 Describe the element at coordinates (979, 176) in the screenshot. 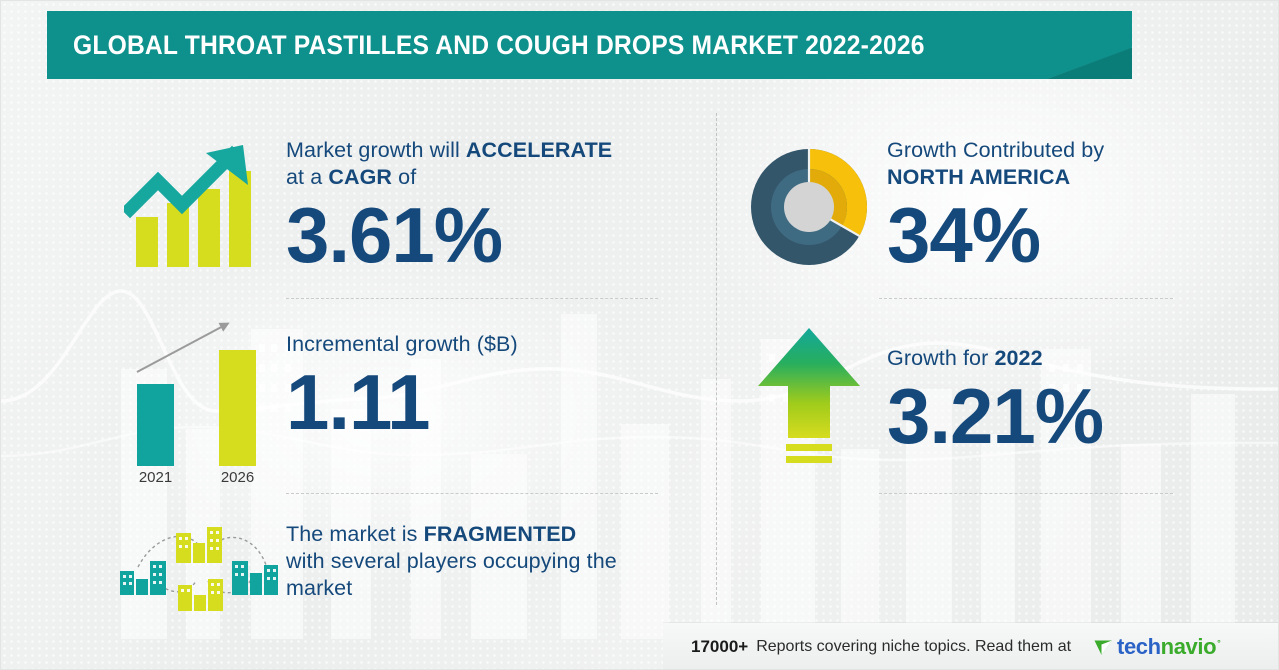

I see `region-lead-strong: NORTH AMERICA` at that location.